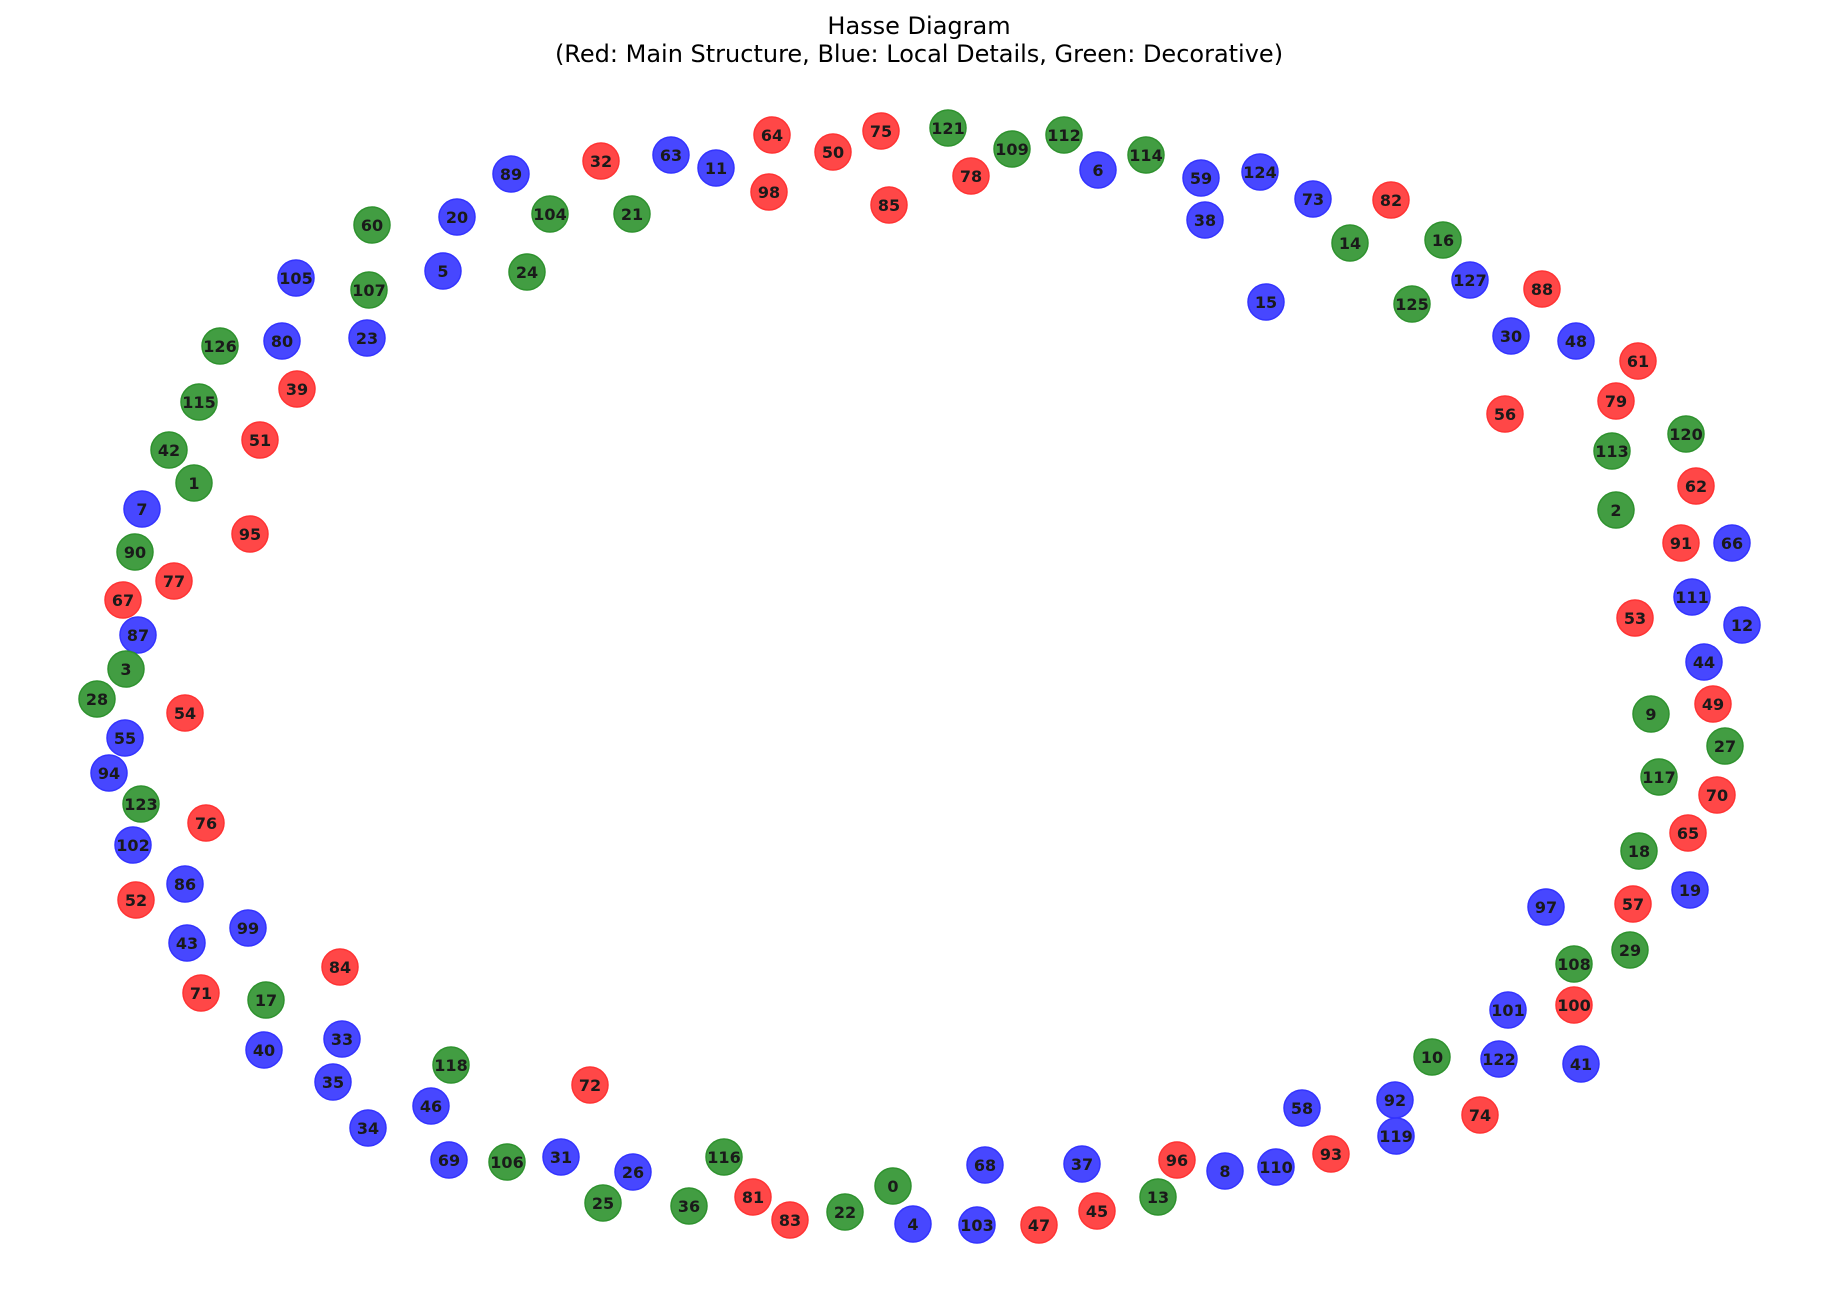  I want to click on node-34: 34, so click(368, 1128).